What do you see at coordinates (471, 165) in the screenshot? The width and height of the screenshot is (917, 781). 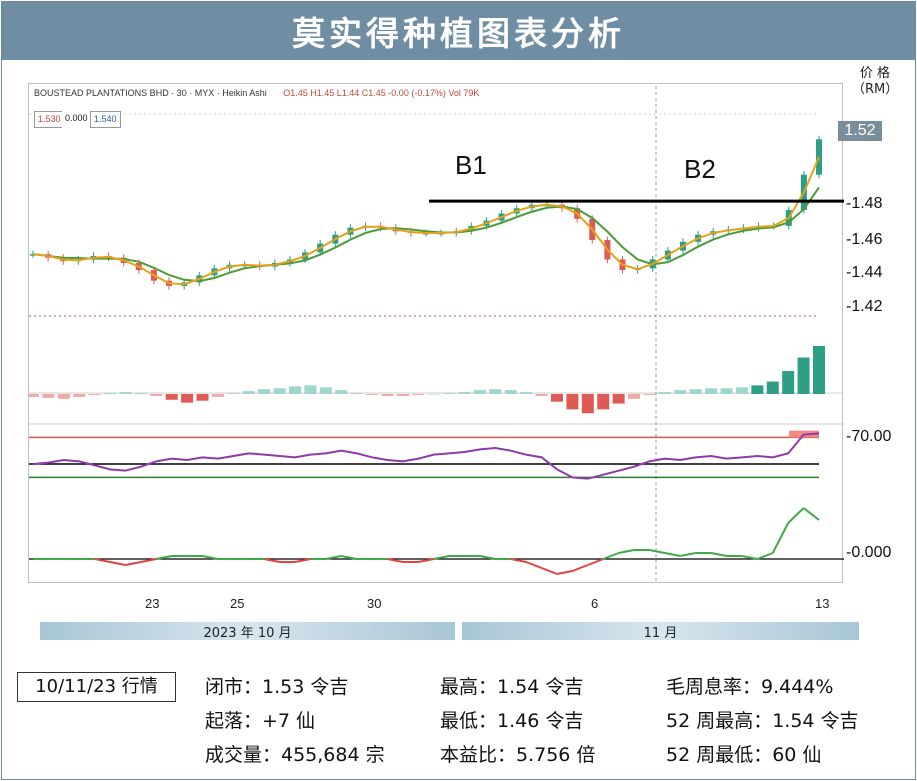 I see `annotation-b1: B1` at bounding box center [471, 165].